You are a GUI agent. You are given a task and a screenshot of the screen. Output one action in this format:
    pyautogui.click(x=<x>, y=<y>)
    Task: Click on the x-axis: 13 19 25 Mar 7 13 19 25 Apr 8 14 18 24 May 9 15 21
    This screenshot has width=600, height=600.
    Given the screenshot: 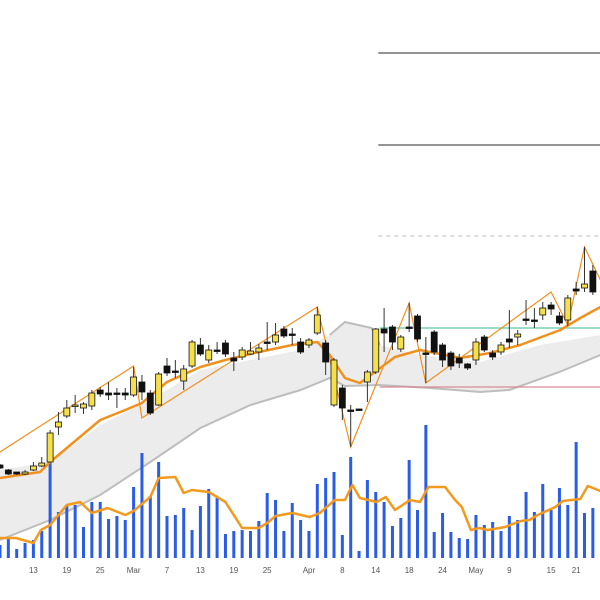 What is the action you would take?
    pyautogui.click(x=305, y=570)
    